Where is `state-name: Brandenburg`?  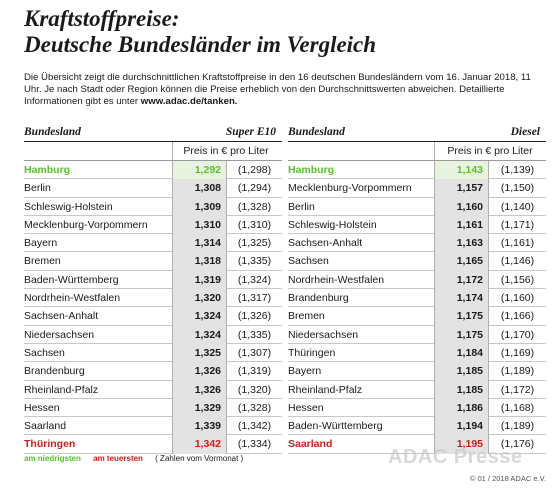 state-name: Brandenburg is located at coordinates (318, 298).